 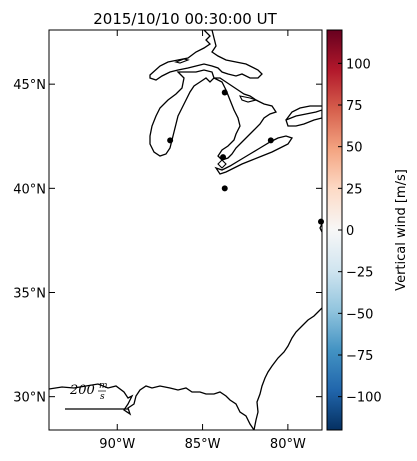 I want to click on colorbar-tick-label: 25, so click(x=354, y=189).